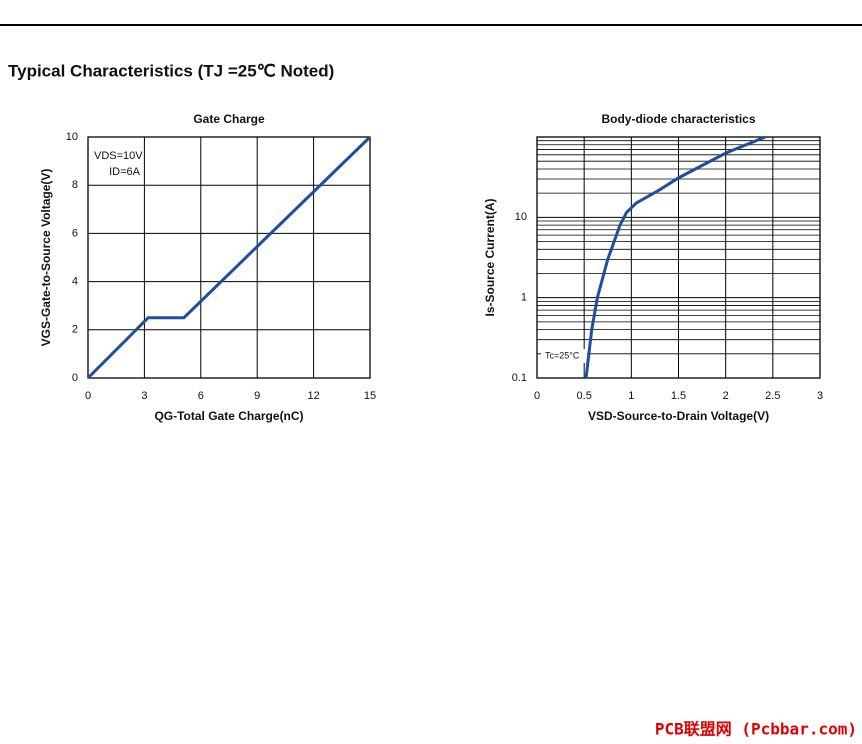 The image size is (862, 744). Describe the element at coordinates (229, 119) in the screenshot. I see `chart-title: Gate Charge` at that location.